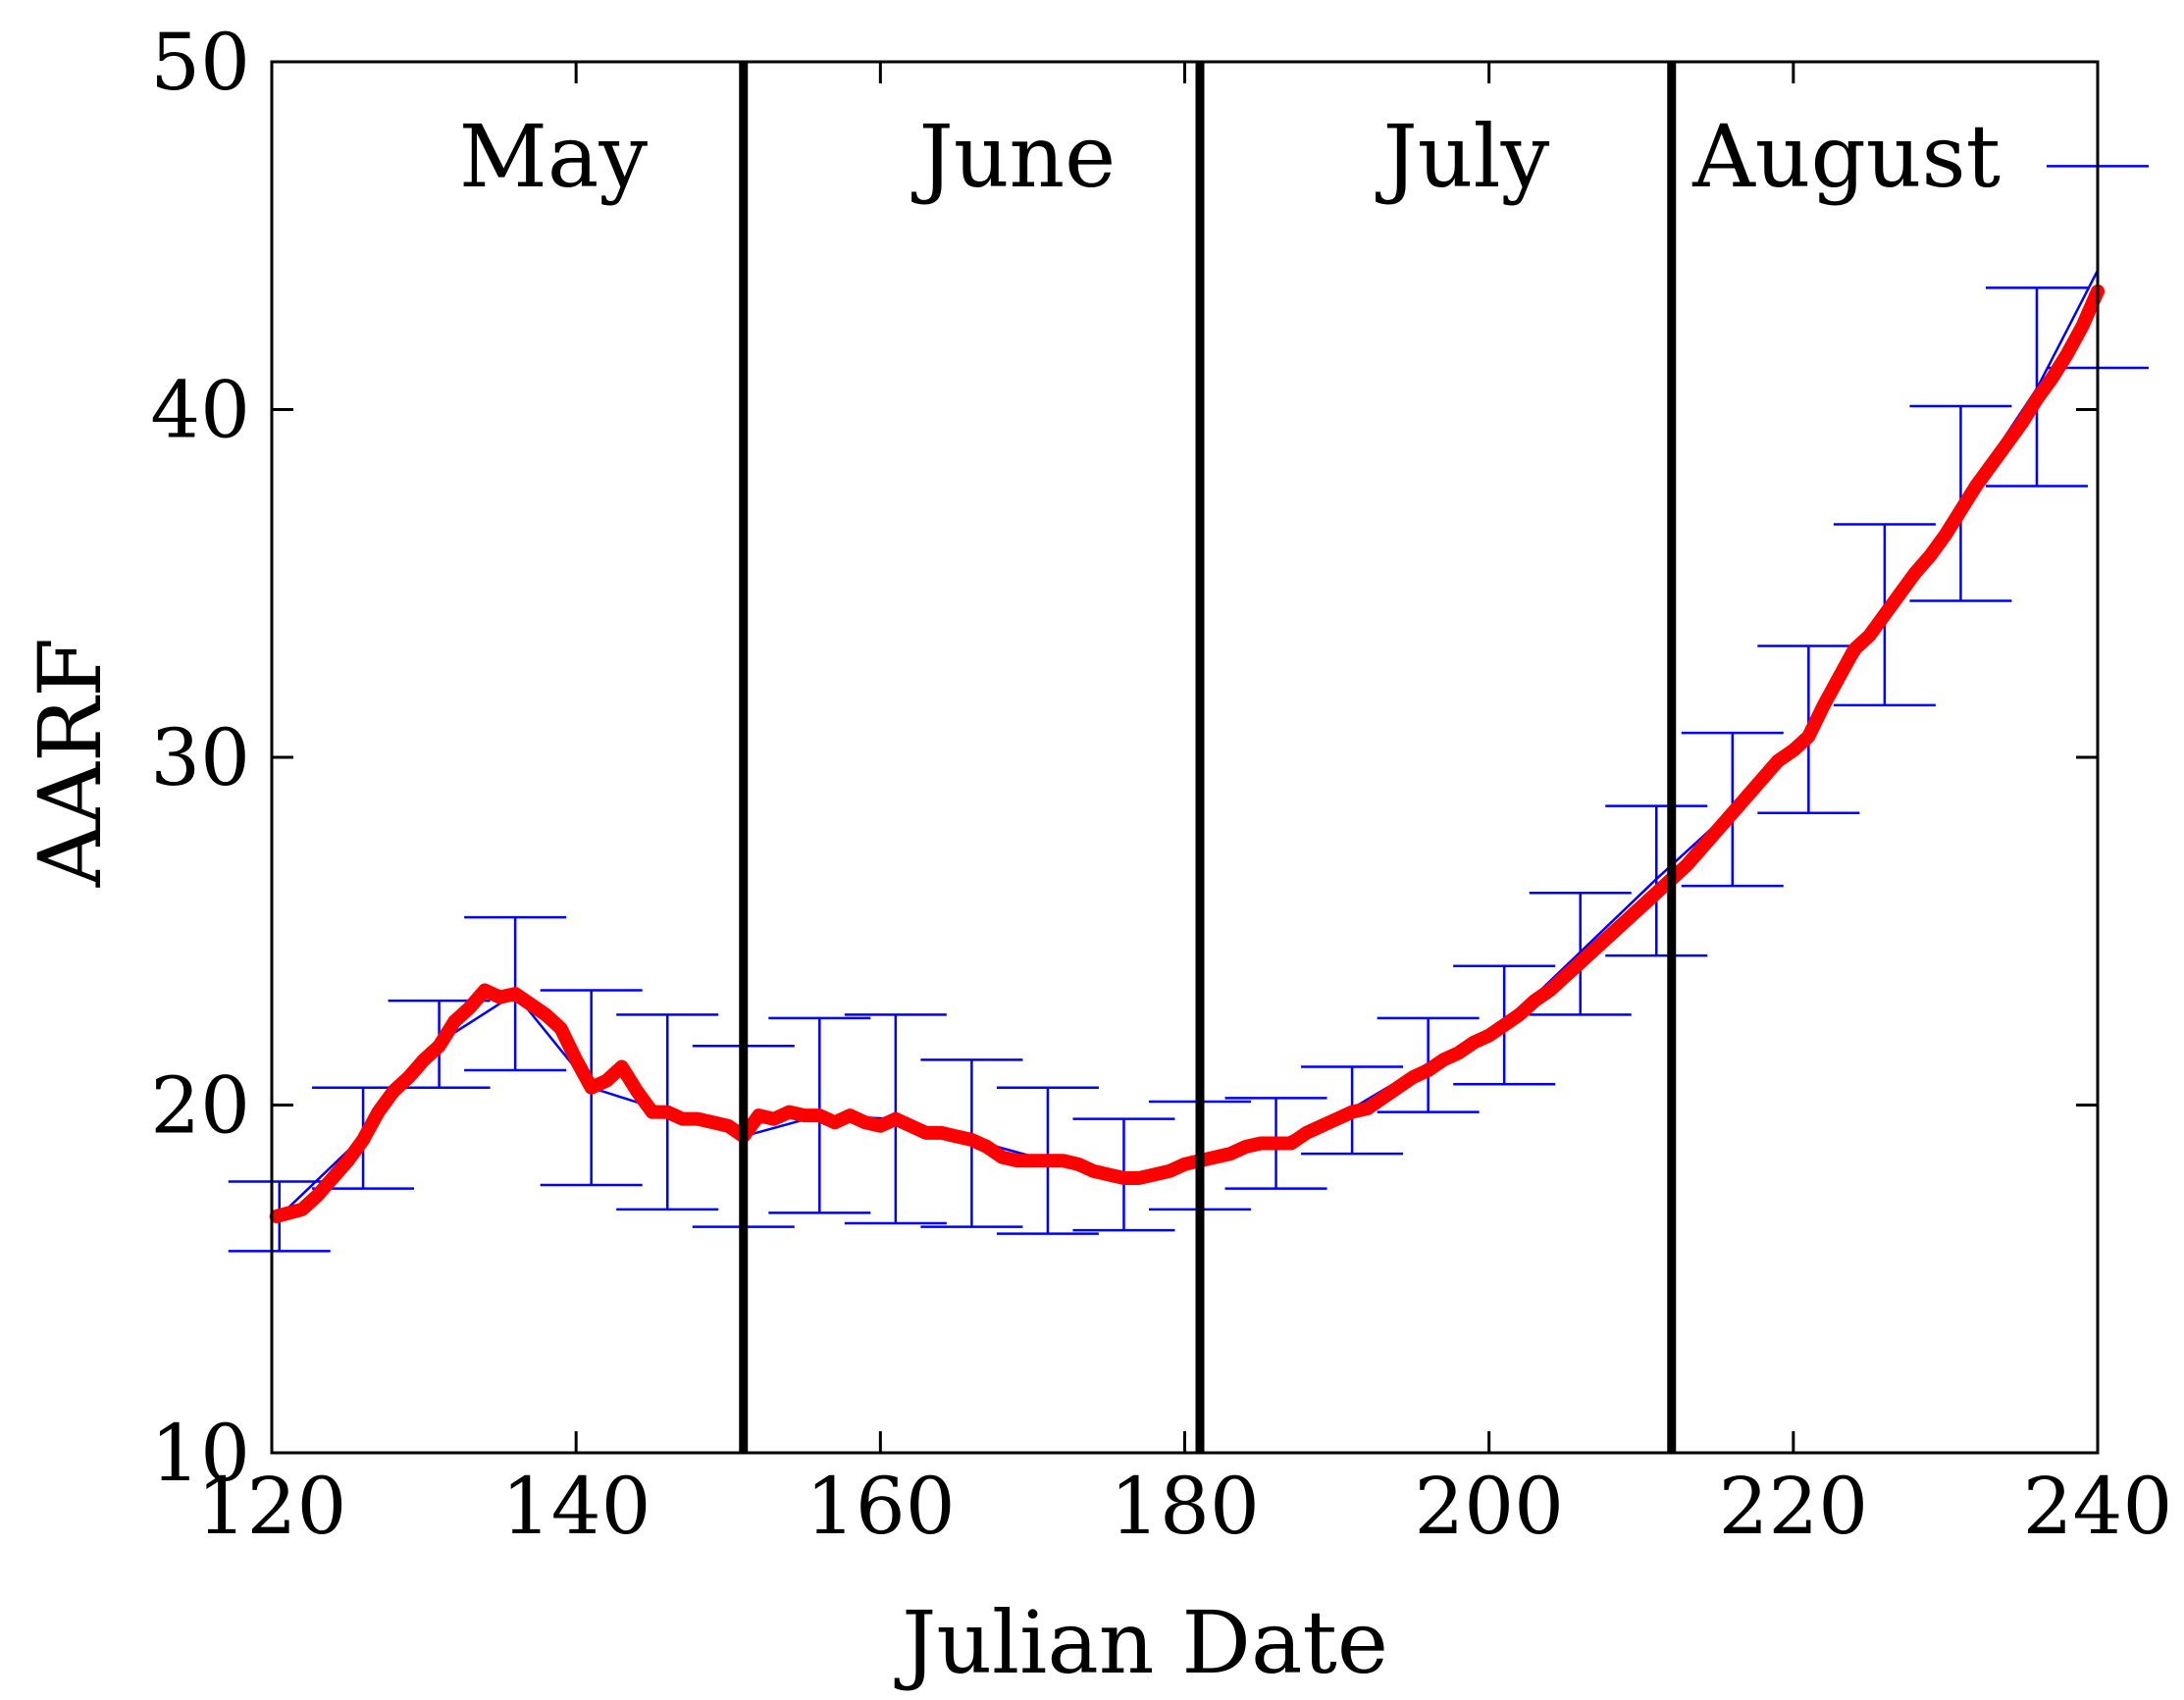  Describe the element at coordinates (881, 1506) in the screenshot. I see `x-tick-label: 160` at that location.